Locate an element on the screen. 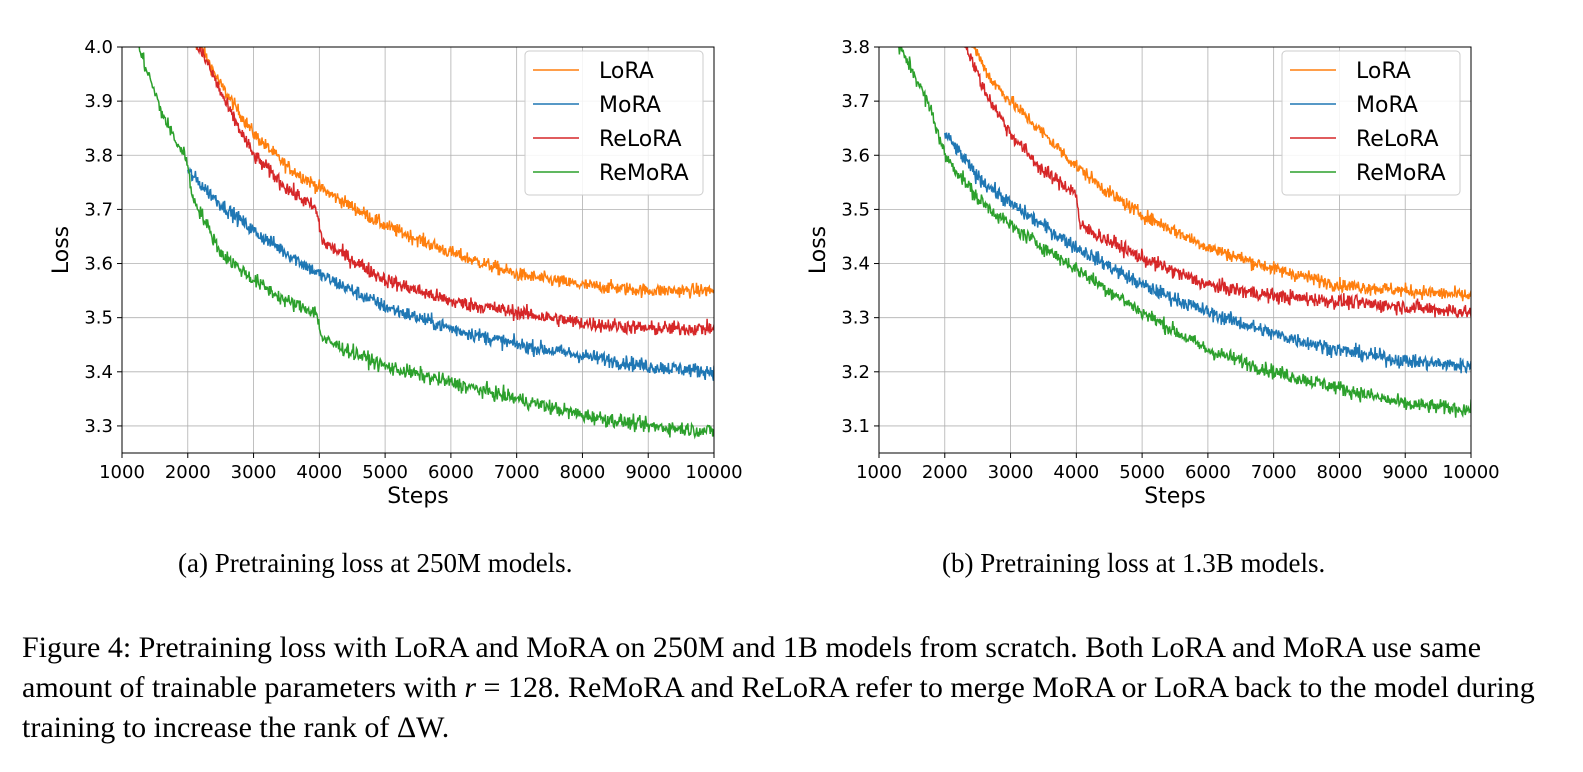  caption-part3: . is located at coordinates (445, 727).